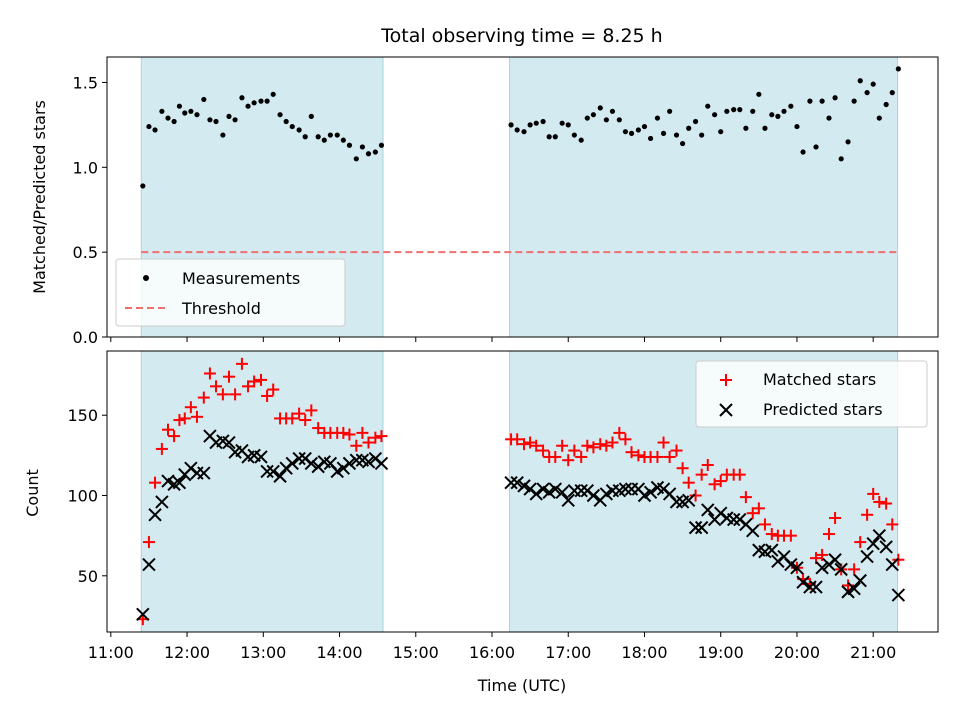  Describe the element at coordinates (726, 380) in the screenshot. I see `legend-matched-marker` at that location.